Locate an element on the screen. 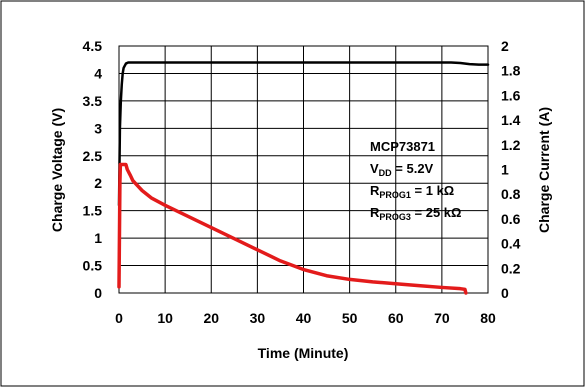 Image resolution: width=585 pixels, height=387 pixels. y-left-tick-label: 0 is located at coordinates (98, 293).